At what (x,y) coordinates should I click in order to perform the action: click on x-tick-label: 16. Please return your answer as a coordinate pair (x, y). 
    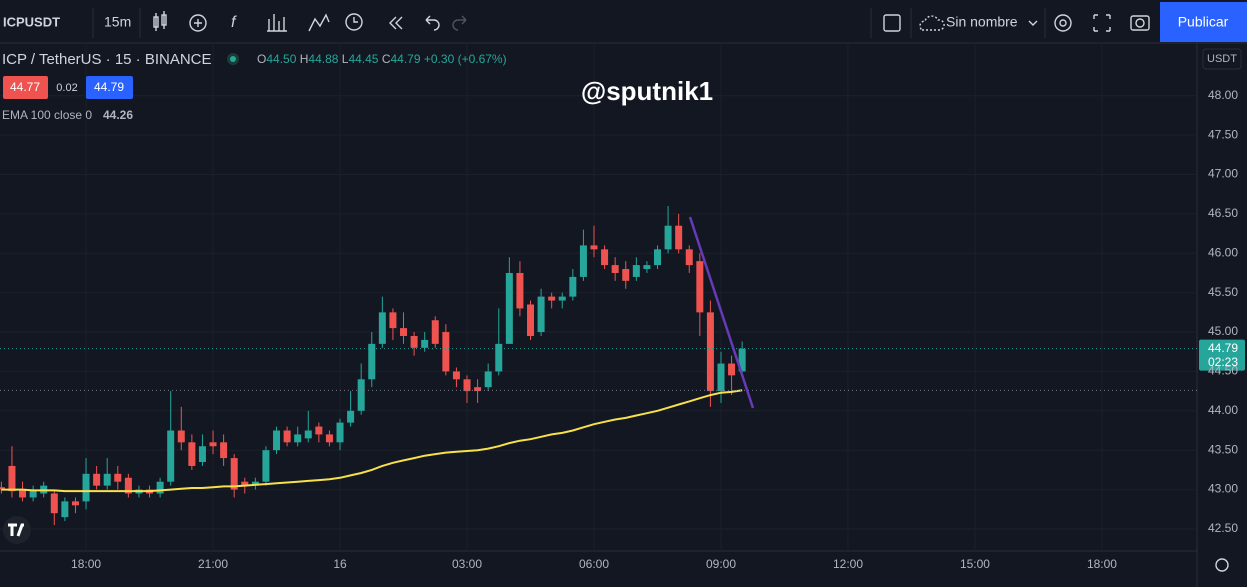
    Looking at the image, I should click on (340, 564).